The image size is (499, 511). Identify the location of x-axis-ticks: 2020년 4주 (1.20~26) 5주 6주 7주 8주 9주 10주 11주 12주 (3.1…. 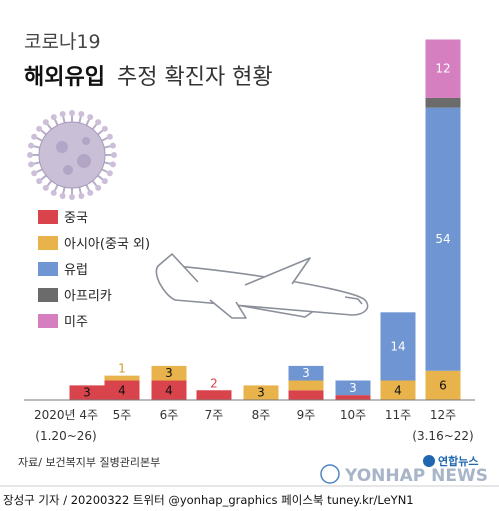
(254, 425).